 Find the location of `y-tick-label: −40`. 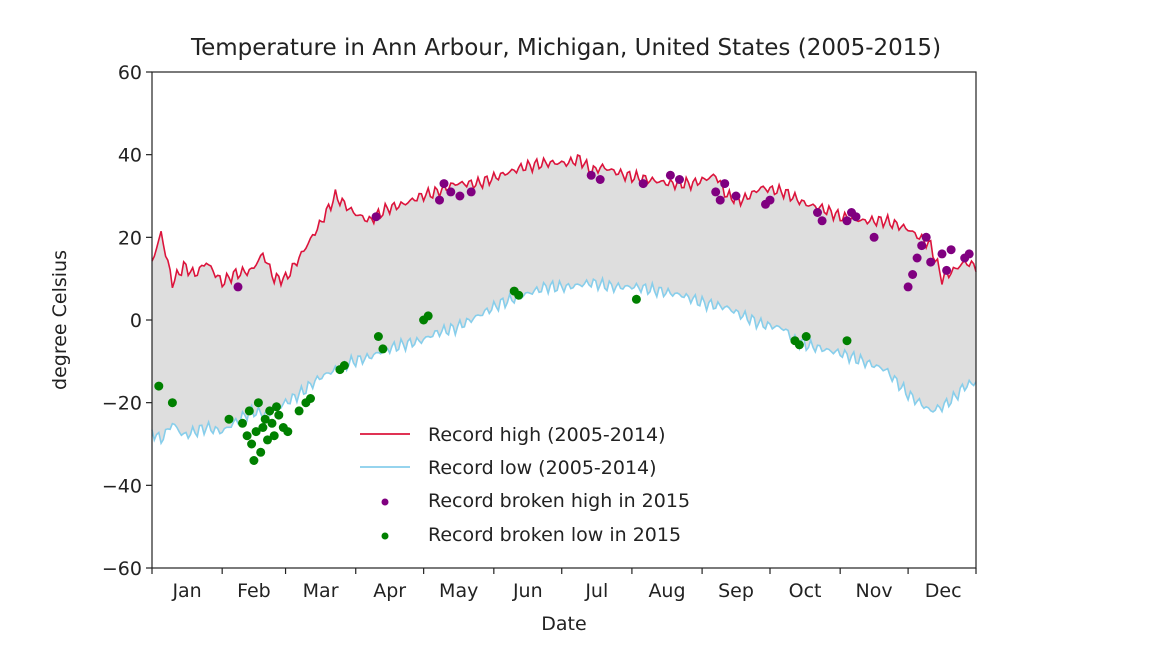

y-tick-label: −40 is located at coordinates (122, 486).